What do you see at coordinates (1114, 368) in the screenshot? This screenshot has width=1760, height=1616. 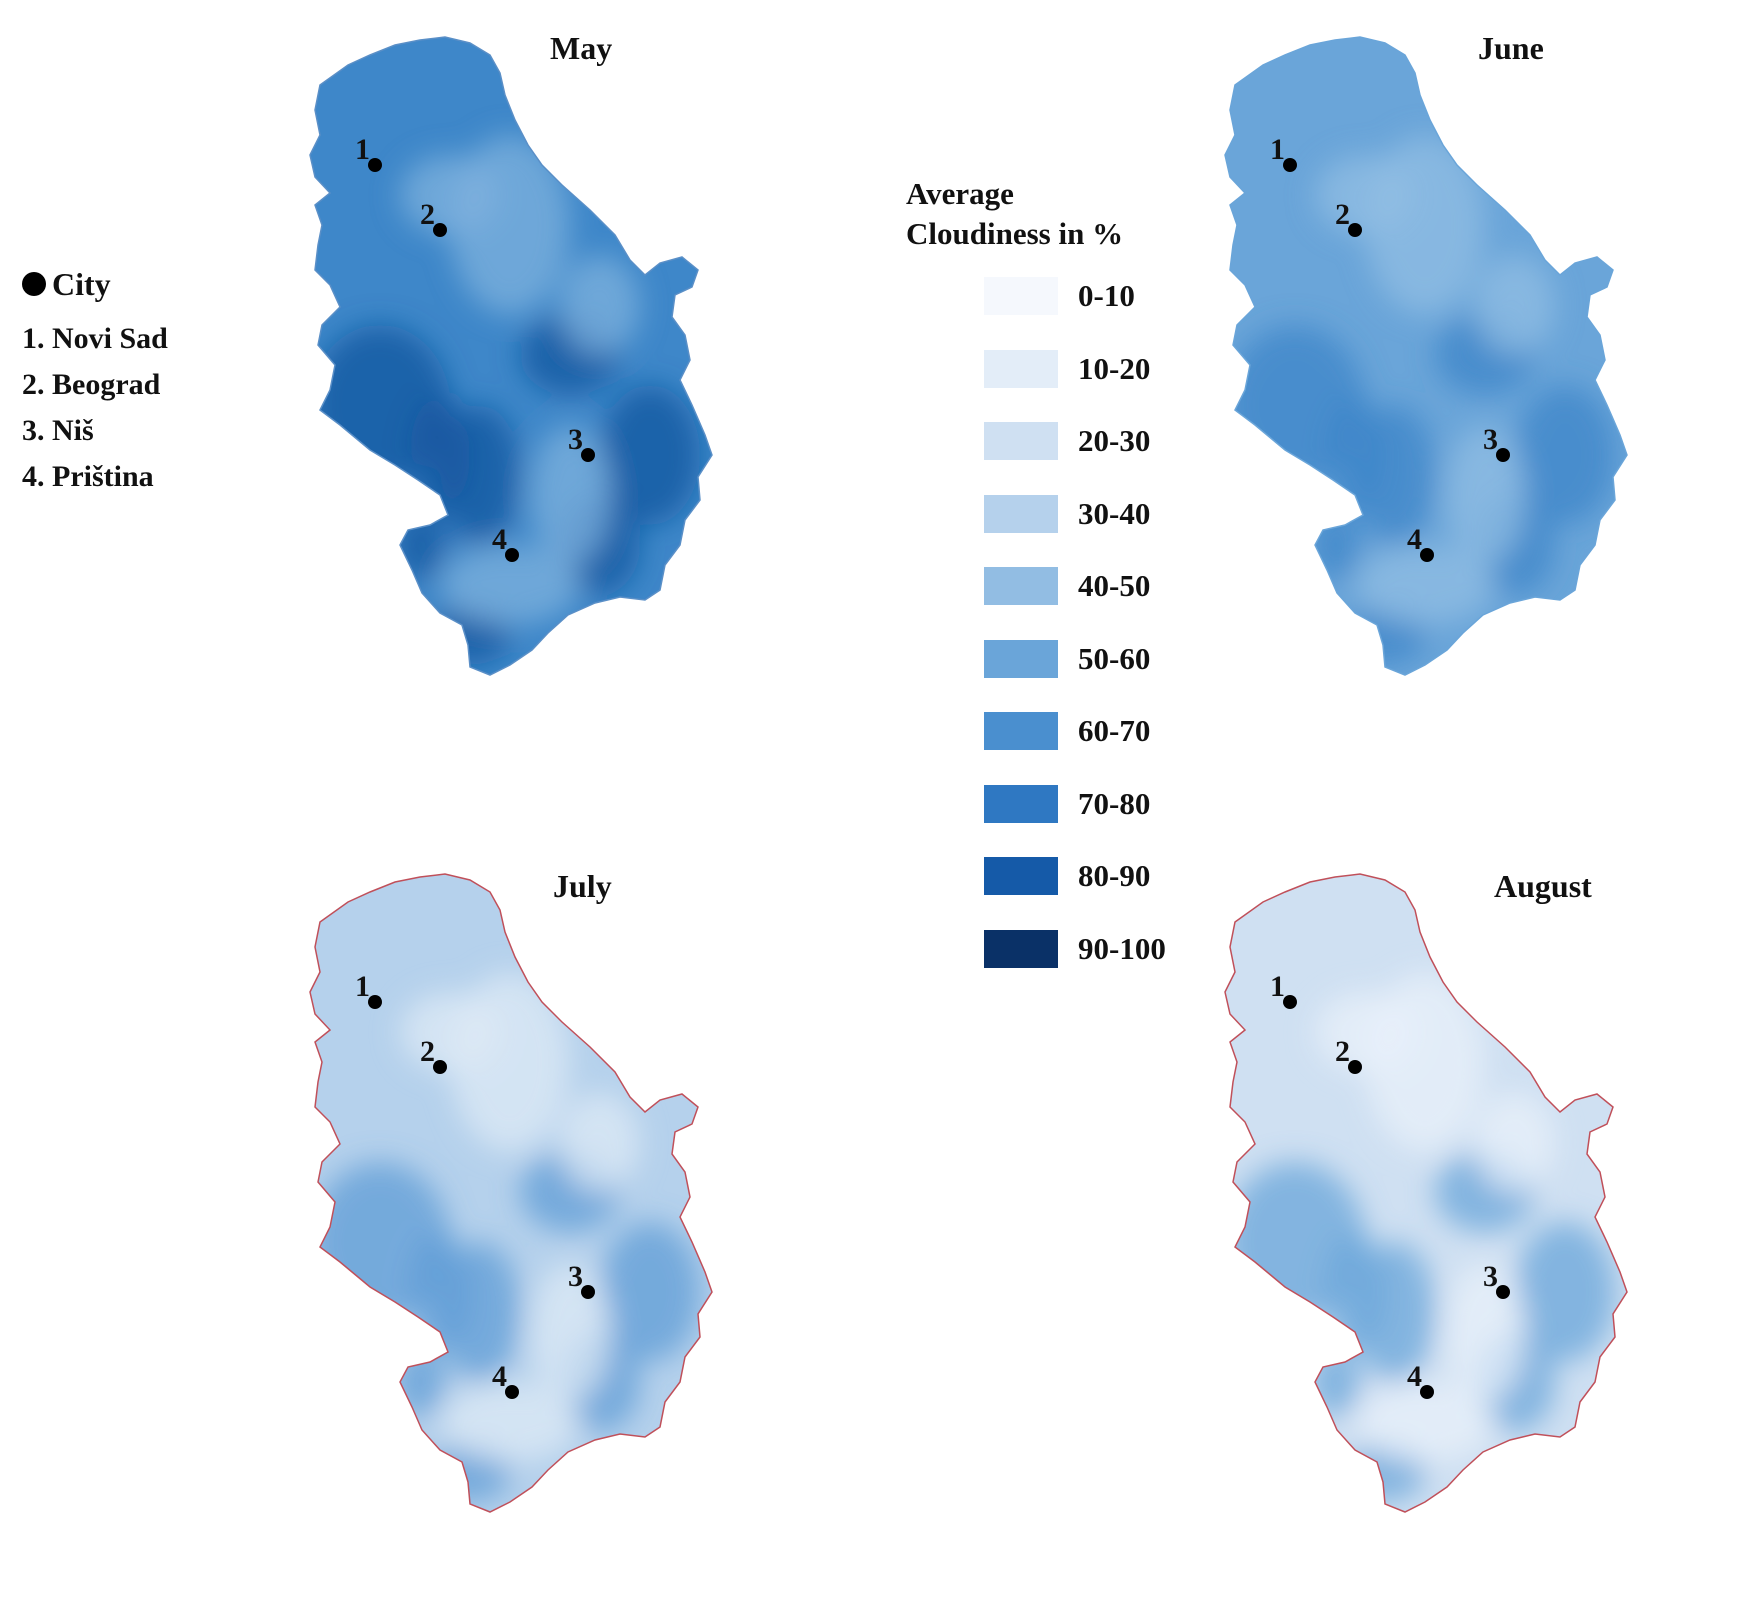 I see `legend-class-label: 10-20` at bounding box center [1114, 368].